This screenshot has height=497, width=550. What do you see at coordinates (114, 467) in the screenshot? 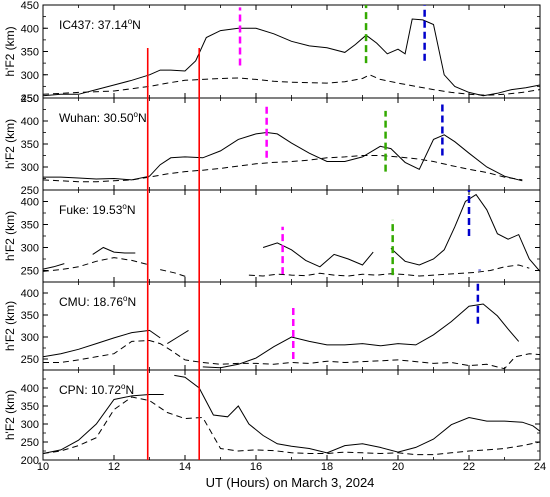
I see `x-tick-label: 12` at bounding box center [114, 467].